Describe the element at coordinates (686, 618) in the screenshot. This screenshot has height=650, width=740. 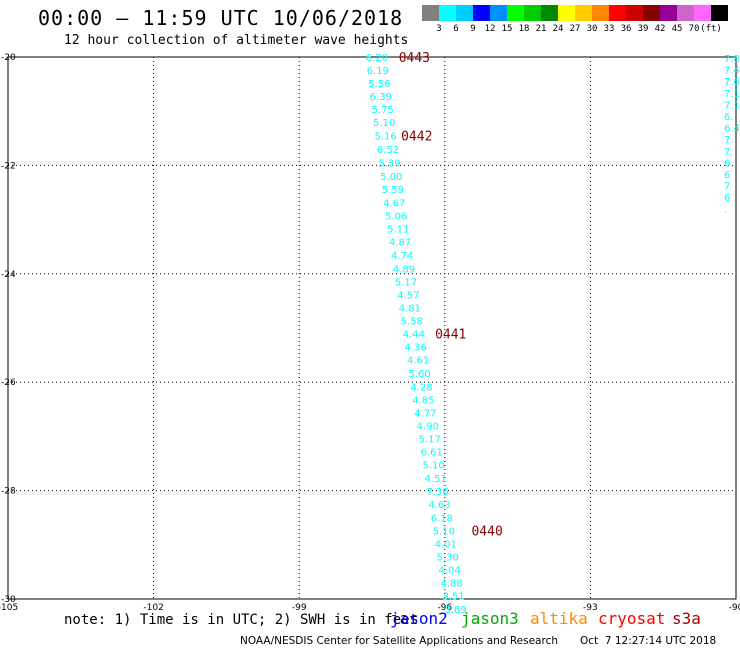
I see `satellite-s3a: s3a` at that location.